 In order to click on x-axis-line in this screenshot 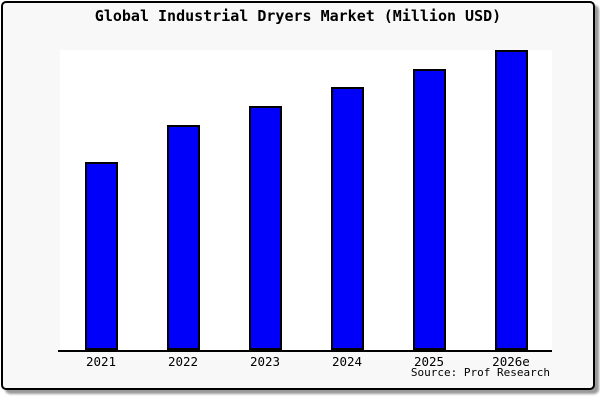, I will do `click(305, 351)`.